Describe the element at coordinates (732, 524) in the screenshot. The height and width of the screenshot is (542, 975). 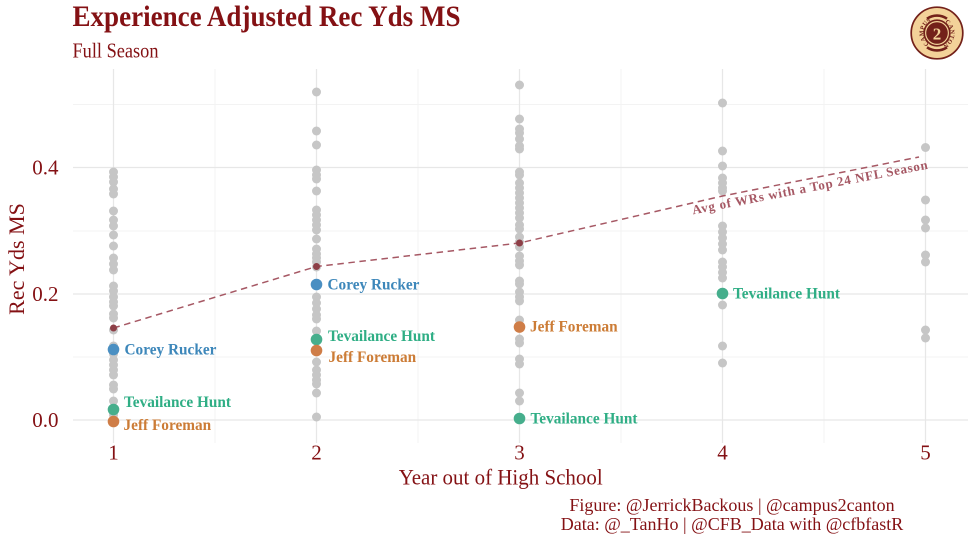
I see `svg-text:Data: @_TanHo | @CFB_Data with: Data: @_TanHo | @CFB_Data with @cfbfastR` at that location.